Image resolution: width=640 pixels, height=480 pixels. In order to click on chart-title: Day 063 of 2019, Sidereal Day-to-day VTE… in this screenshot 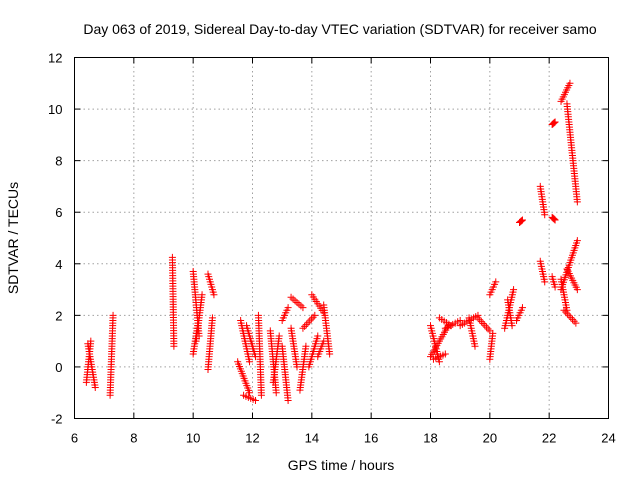, I will do `click(339, 29)`.